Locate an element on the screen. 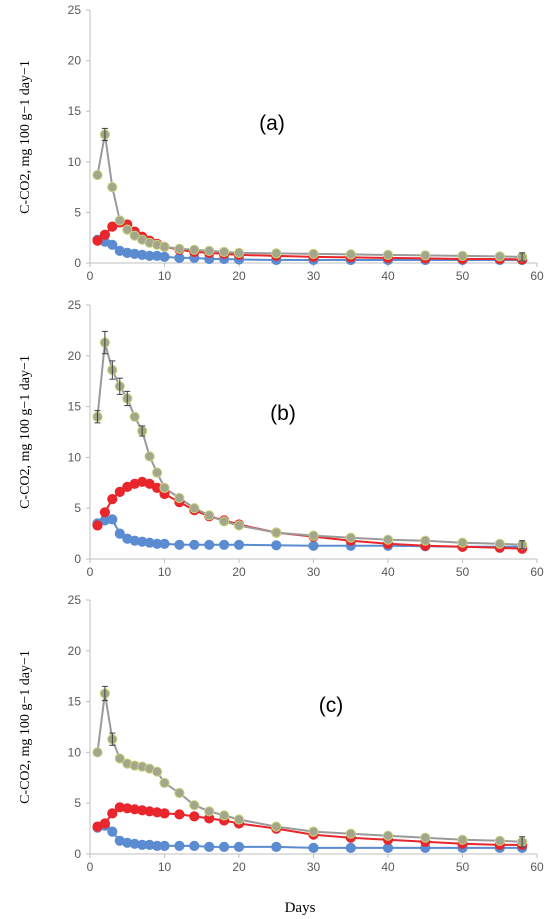  y-tick-label: 10 is located at coordinates (75, 162).